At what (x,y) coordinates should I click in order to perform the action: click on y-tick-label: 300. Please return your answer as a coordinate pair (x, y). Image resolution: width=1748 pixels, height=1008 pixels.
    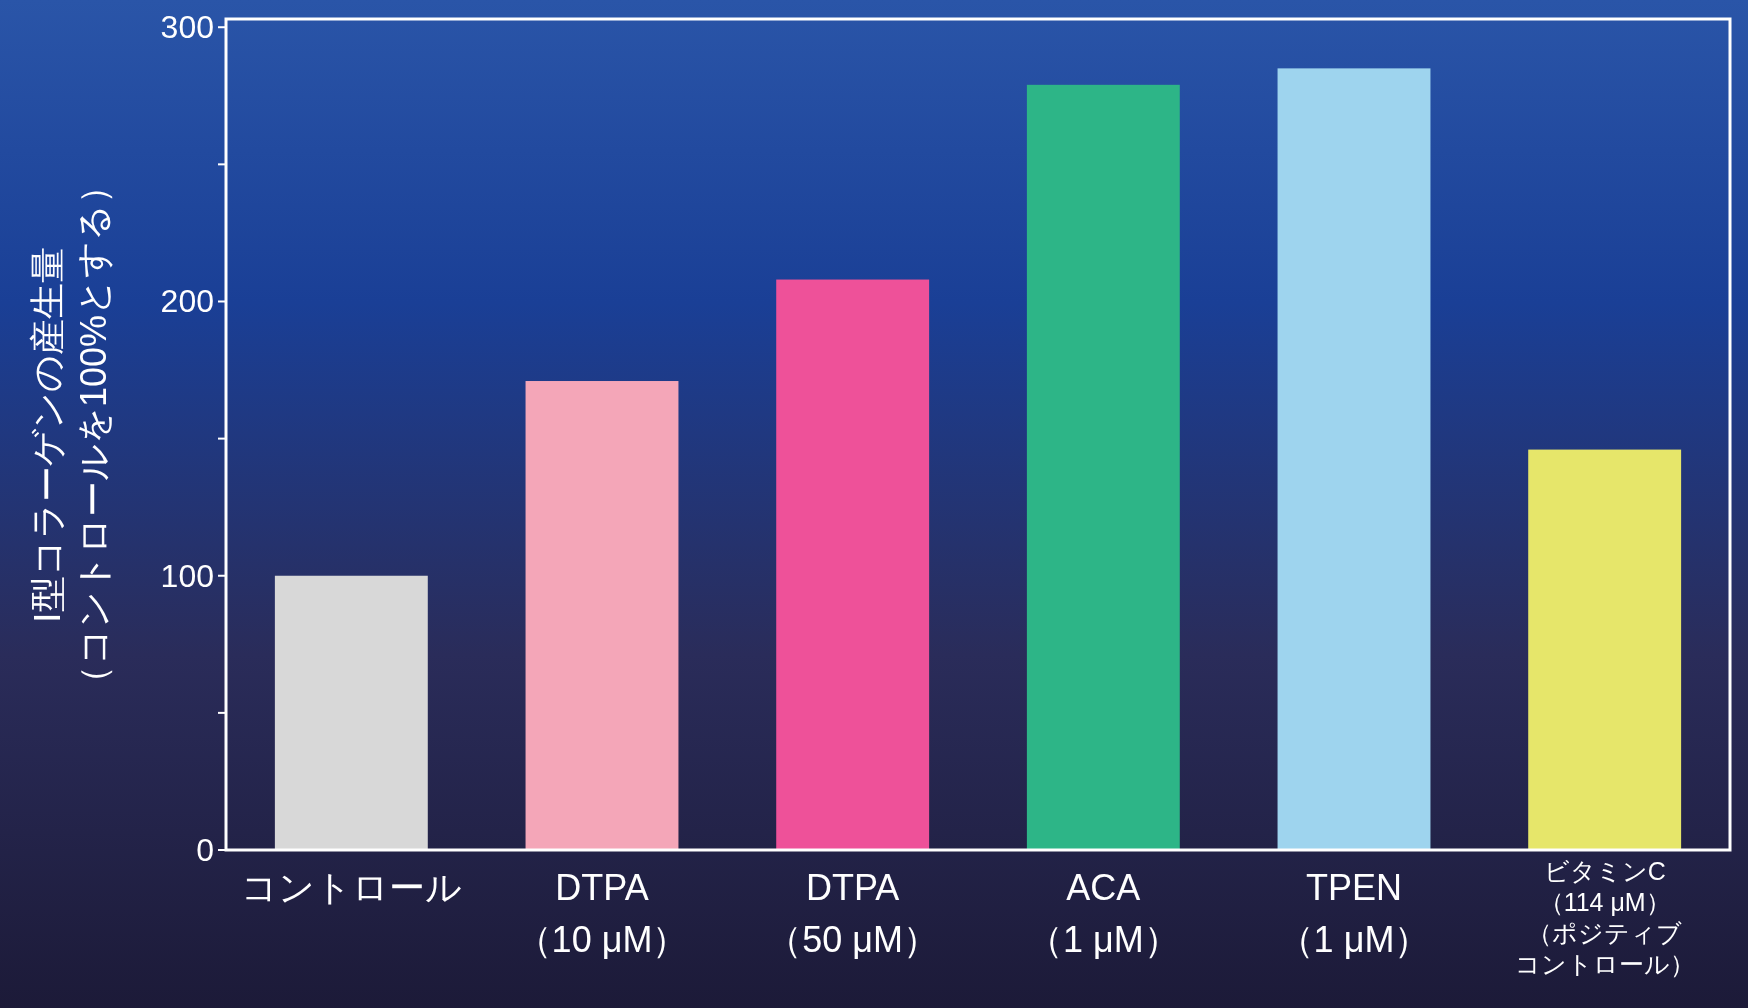
    Looking at the image, I should click on (187, 27).